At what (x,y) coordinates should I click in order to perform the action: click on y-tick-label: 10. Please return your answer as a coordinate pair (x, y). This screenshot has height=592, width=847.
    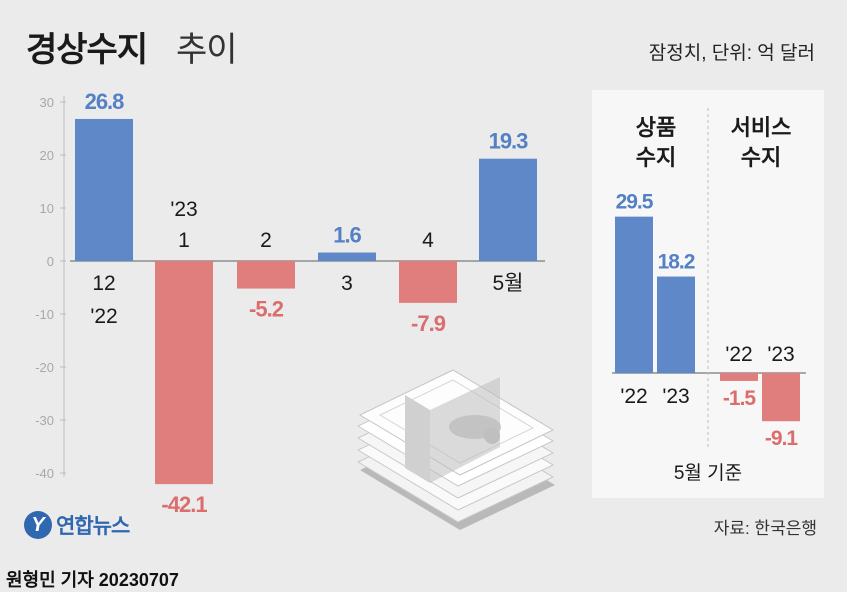
    Looking at the image, I should click on (47, 208).